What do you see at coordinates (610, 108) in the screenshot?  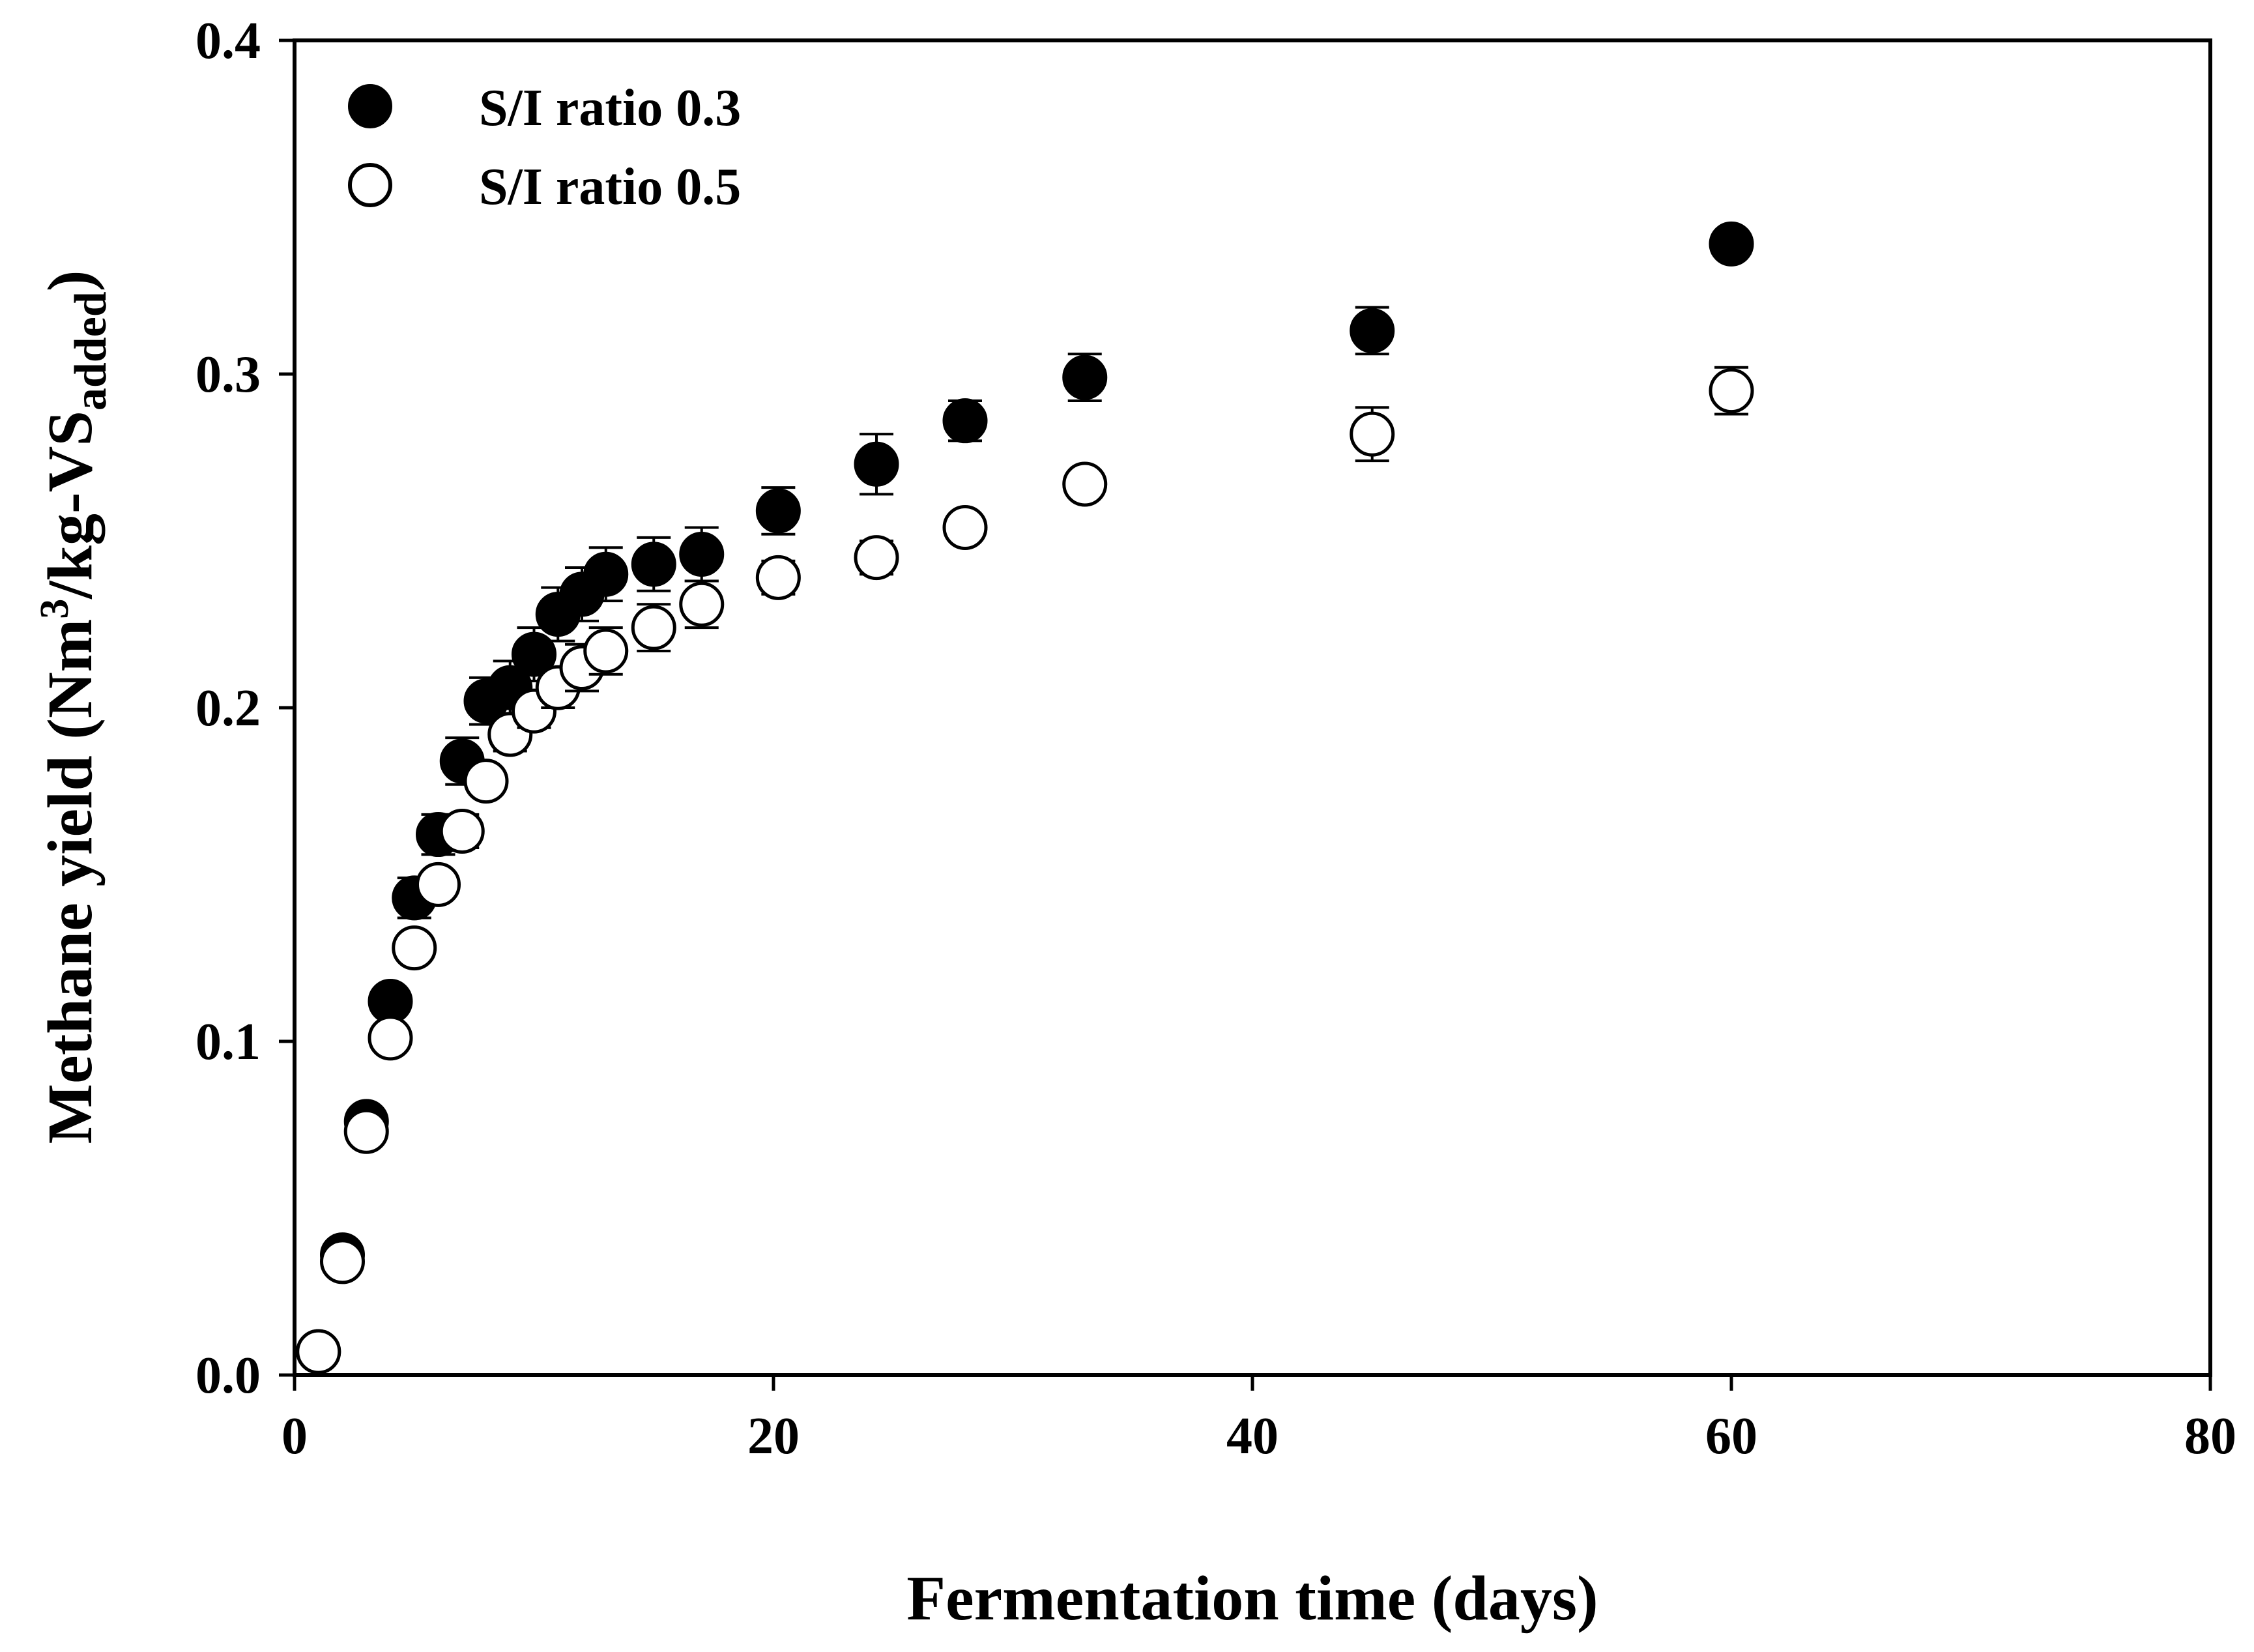 I see `legend-label-s-i-ratio-0-3: S/I ratio 0.3` at bounding box center [610, 108].